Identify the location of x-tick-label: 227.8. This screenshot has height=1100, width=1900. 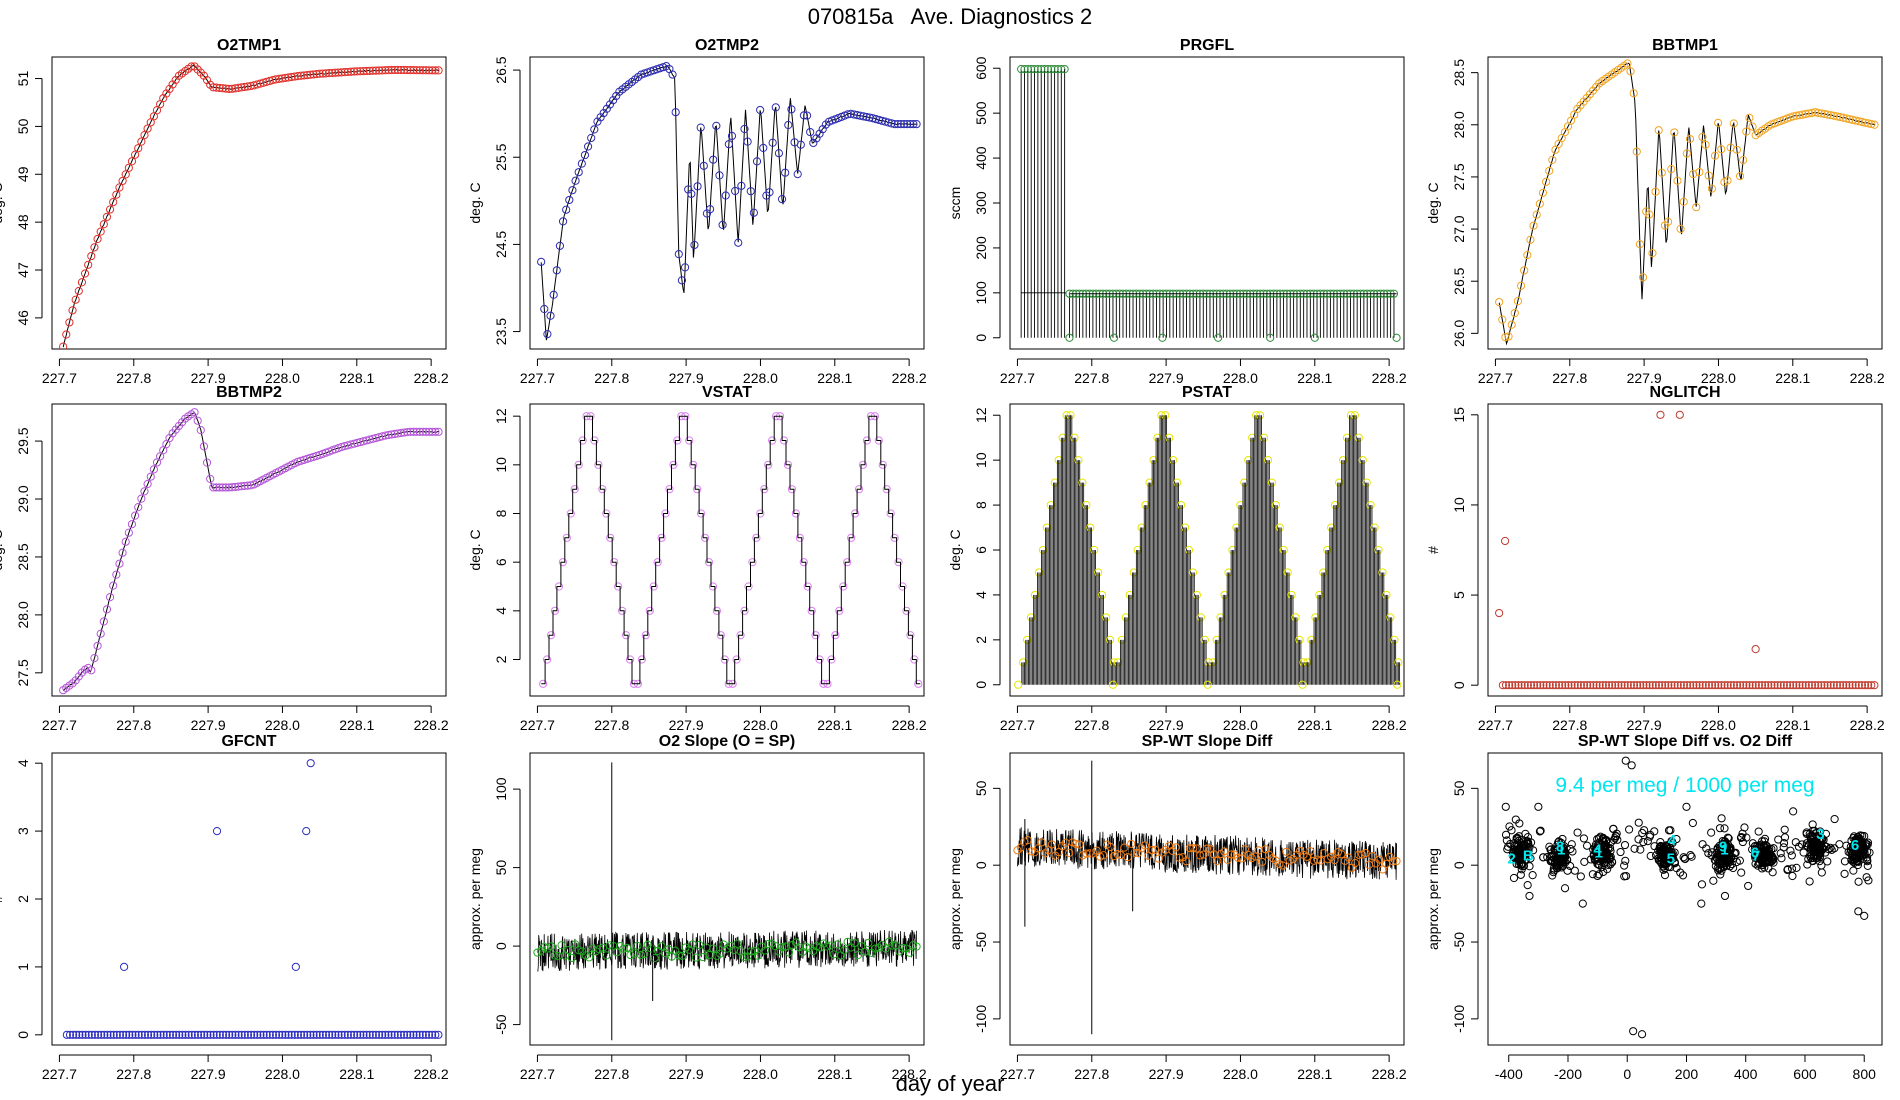
(611, 378).